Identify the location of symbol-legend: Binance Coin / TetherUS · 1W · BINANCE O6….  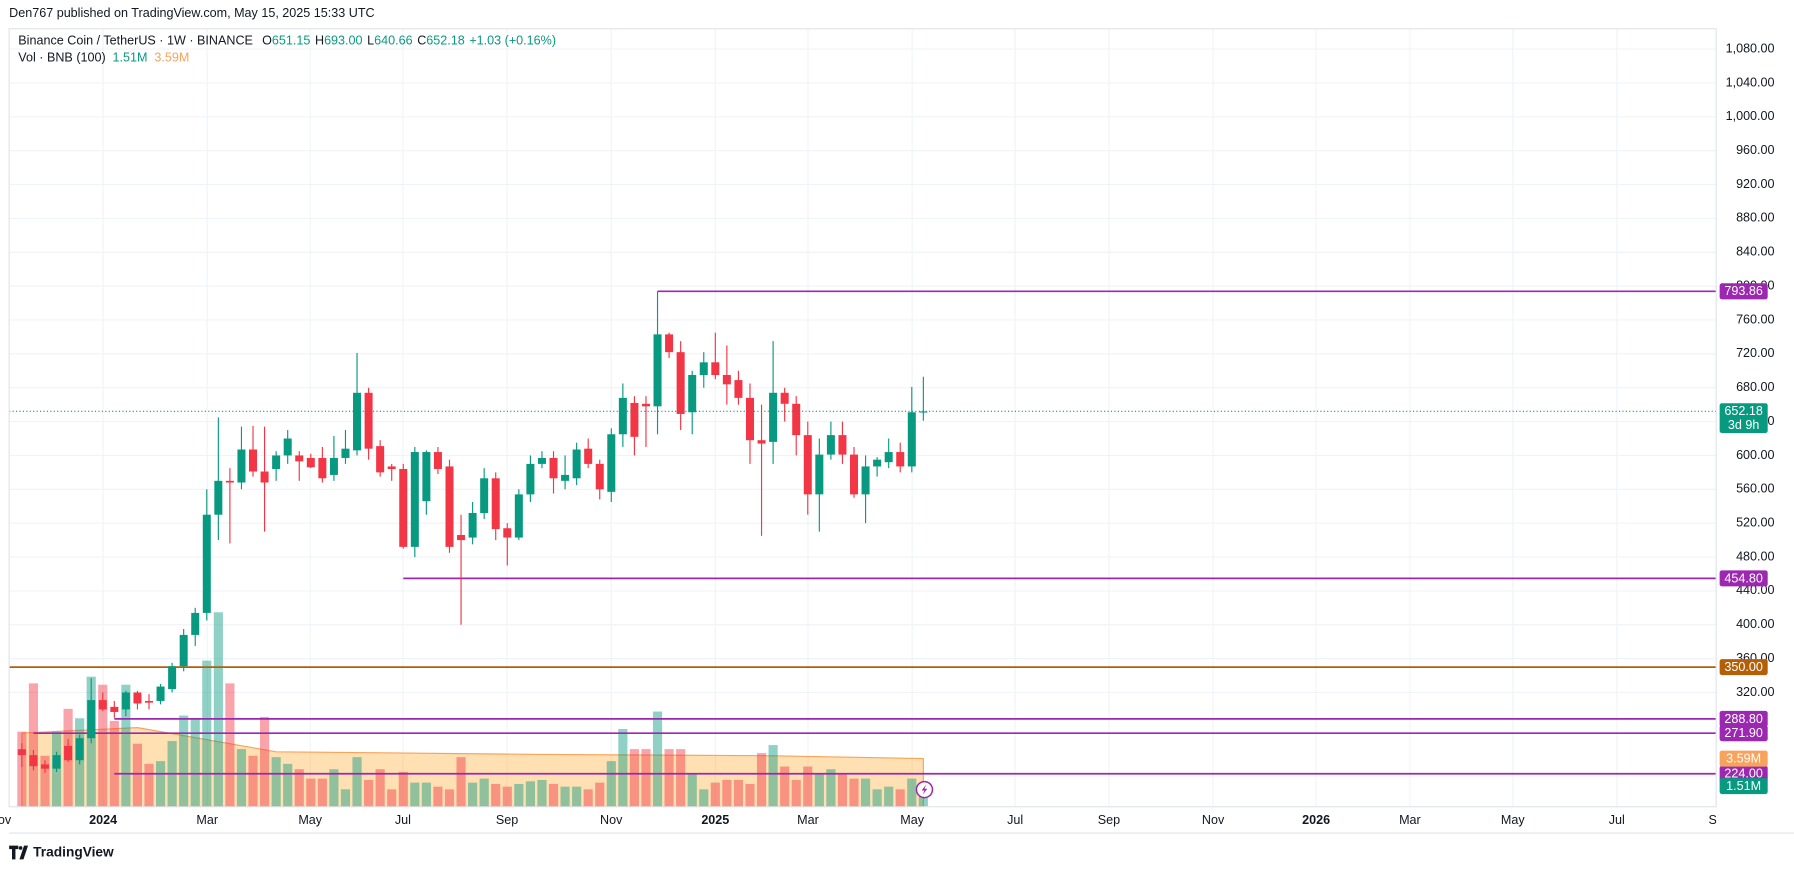
(287, 41).